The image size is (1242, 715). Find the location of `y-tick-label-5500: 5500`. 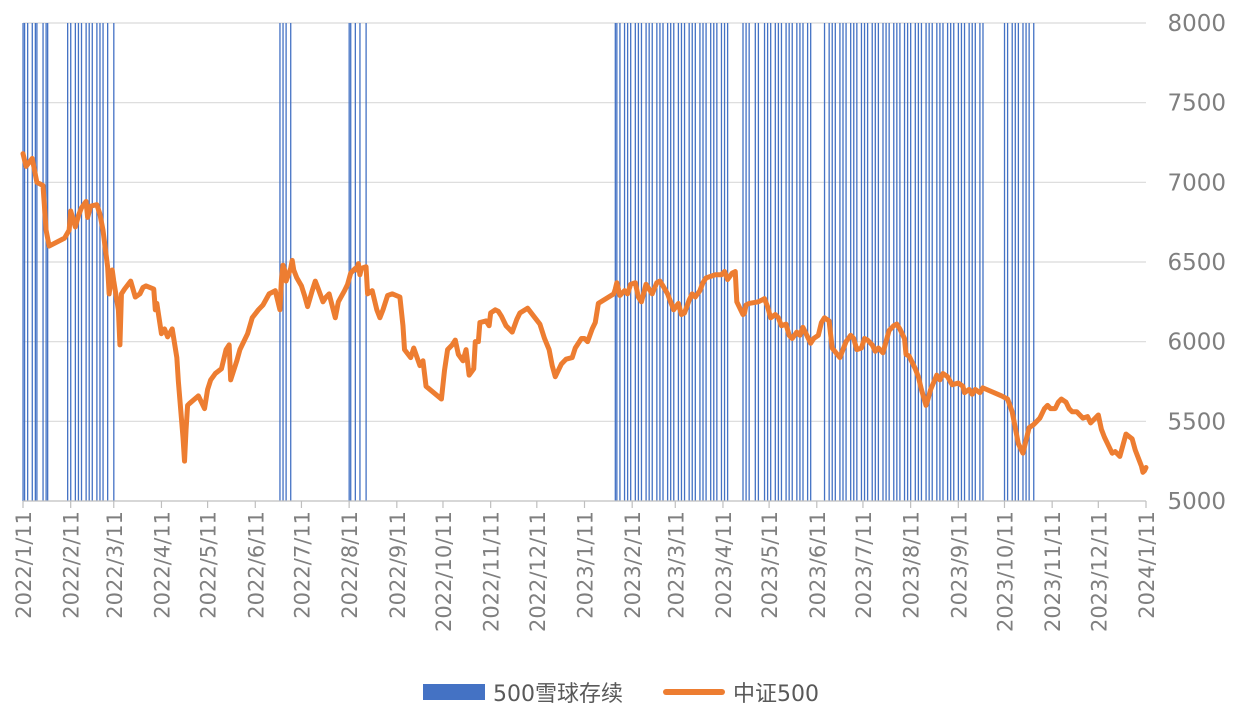

y-tick-label-5500: 5500 is located at coordinates (1196, 422).